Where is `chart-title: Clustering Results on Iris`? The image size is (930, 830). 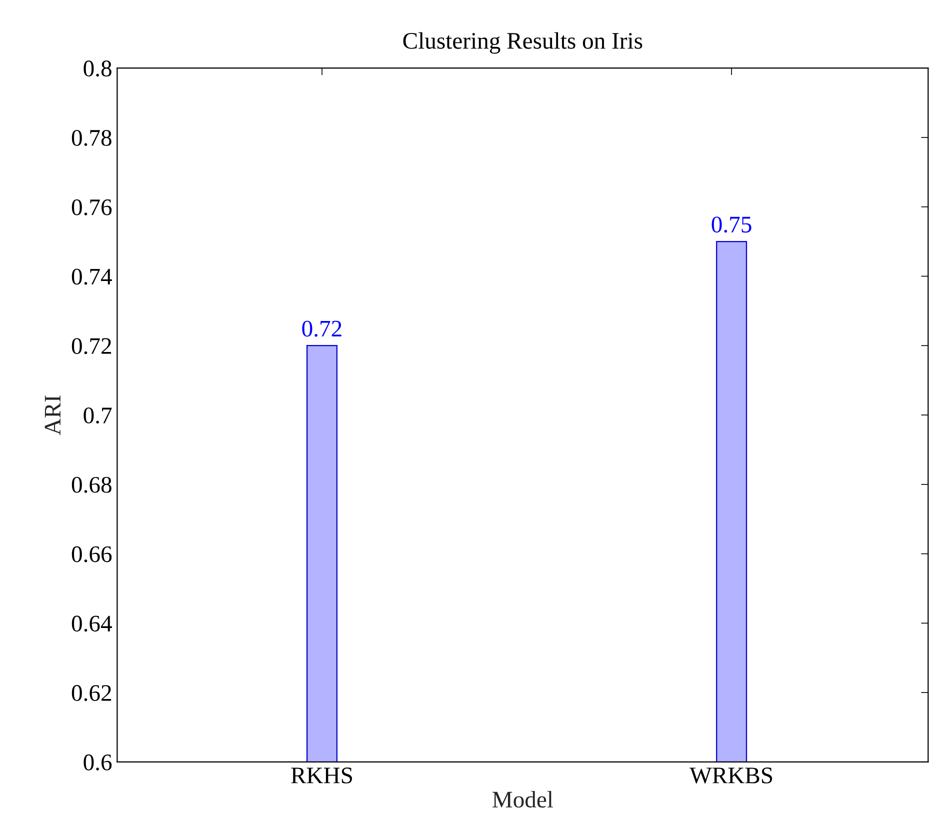
chart-title: Clustering Results on Iris is located at coordinates (522, 43).